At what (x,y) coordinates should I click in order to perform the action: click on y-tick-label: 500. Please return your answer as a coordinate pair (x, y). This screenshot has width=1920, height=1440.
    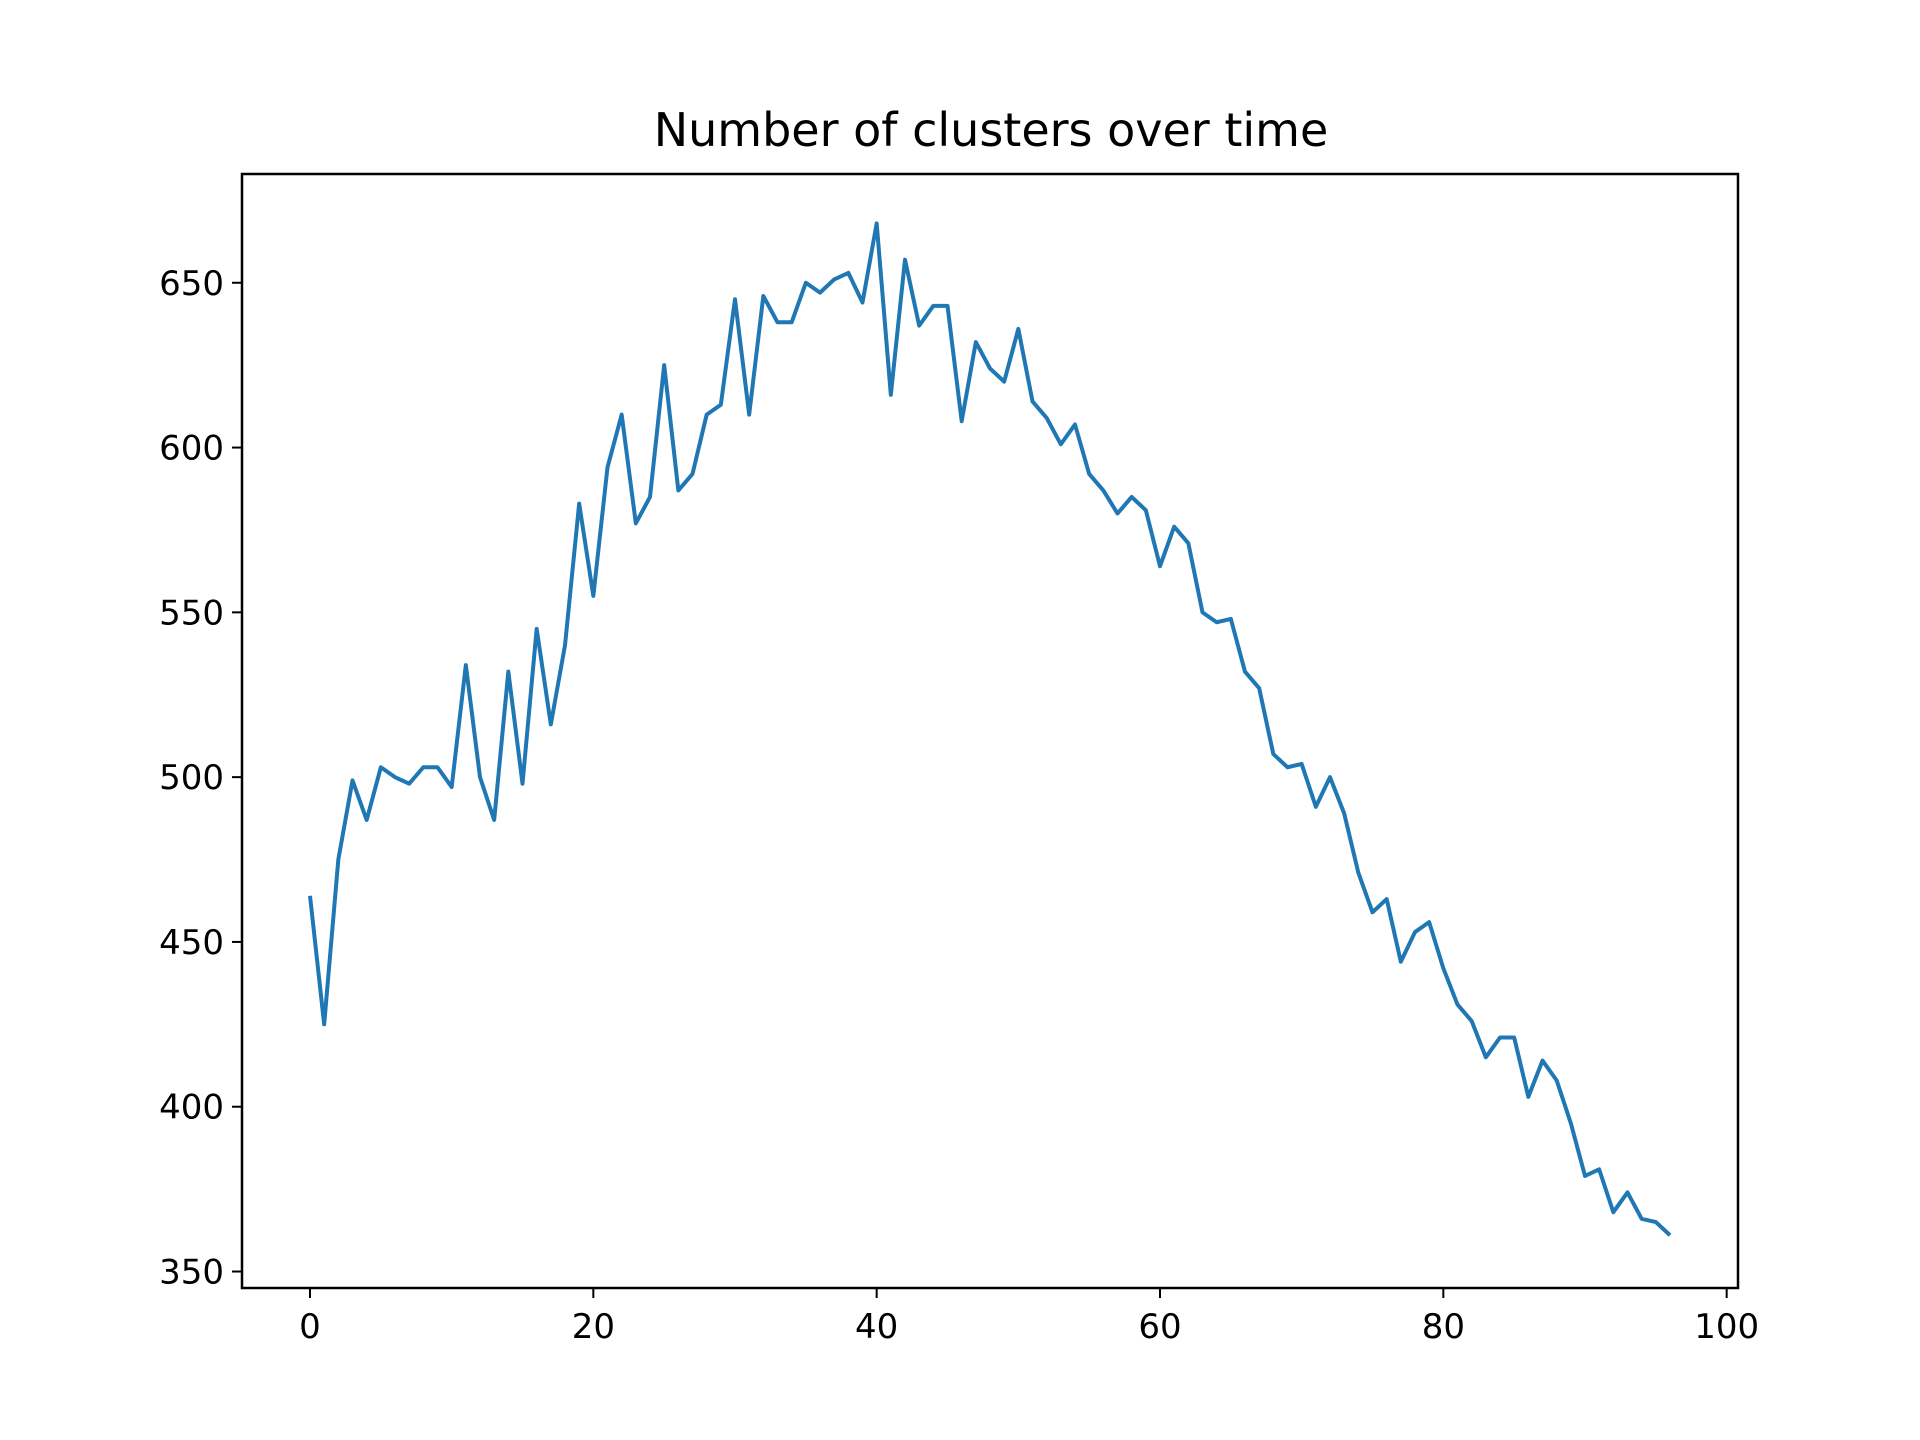
    Looking at the image, I should click on (191, 778).